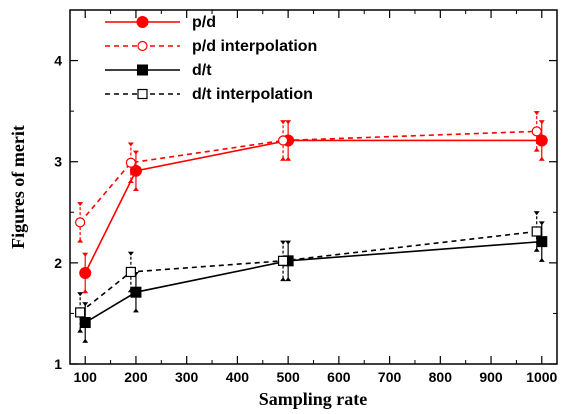 The image size is (562, 414). I want to click on x-tick-label: 400, so click(238, 377).